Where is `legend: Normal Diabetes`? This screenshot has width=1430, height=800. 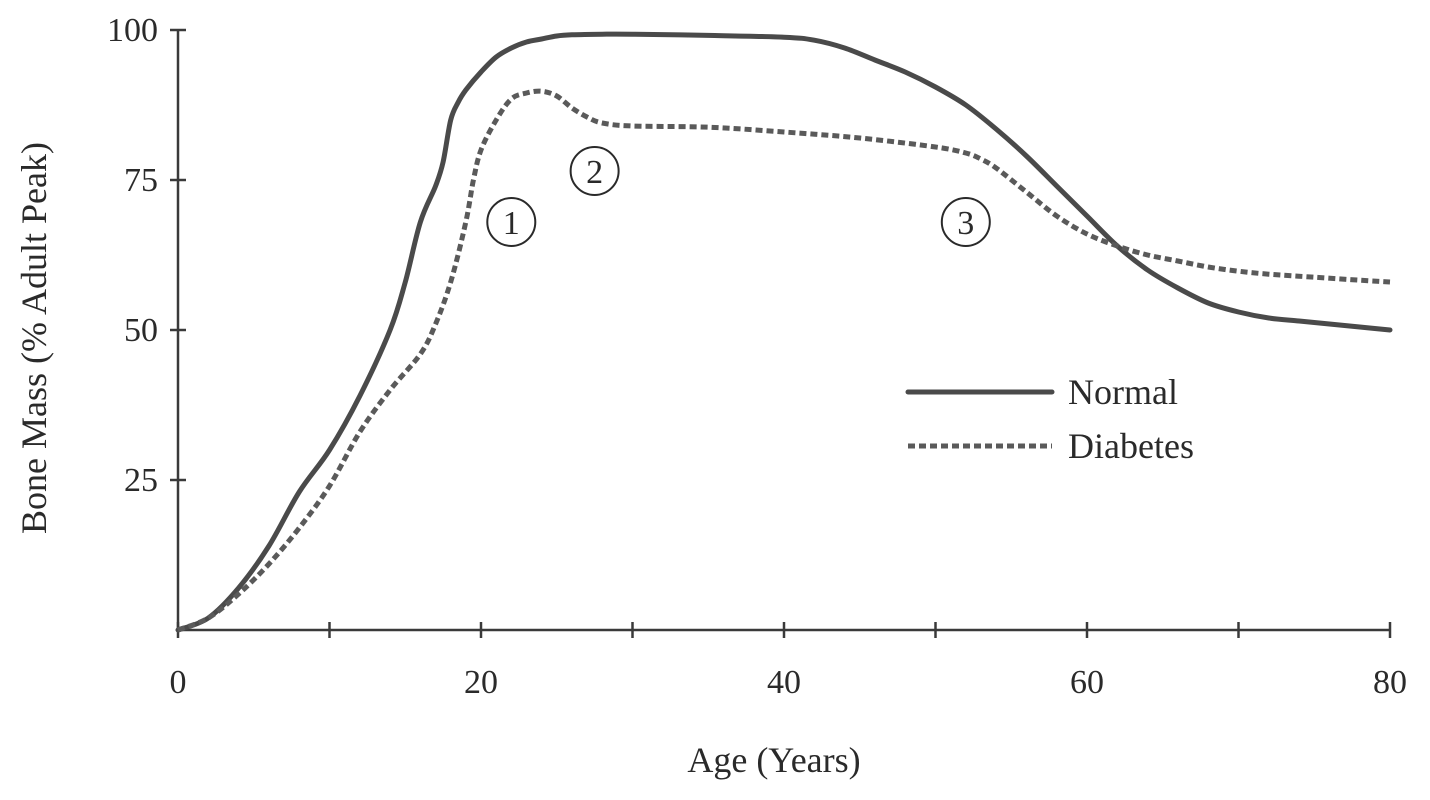
legend: Normal Diabetes is located at coordinates (1049, 419).